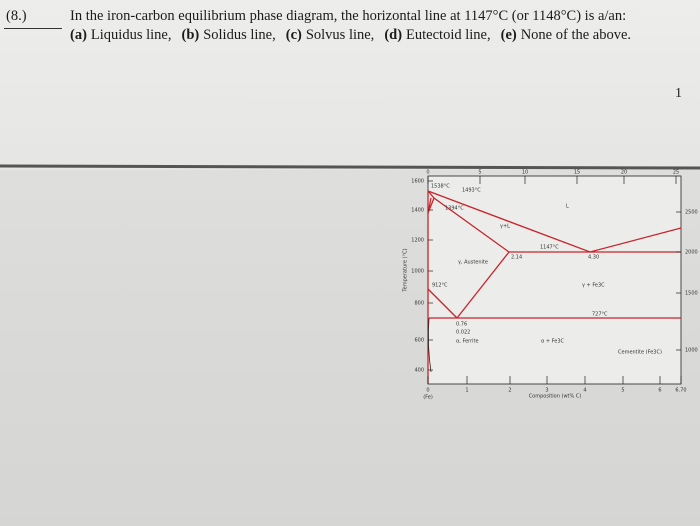  What do you see at coordinates (473, 263) in the screenshot?
I see `annotation: γ, Austenite` at bounding box center [473, 263].